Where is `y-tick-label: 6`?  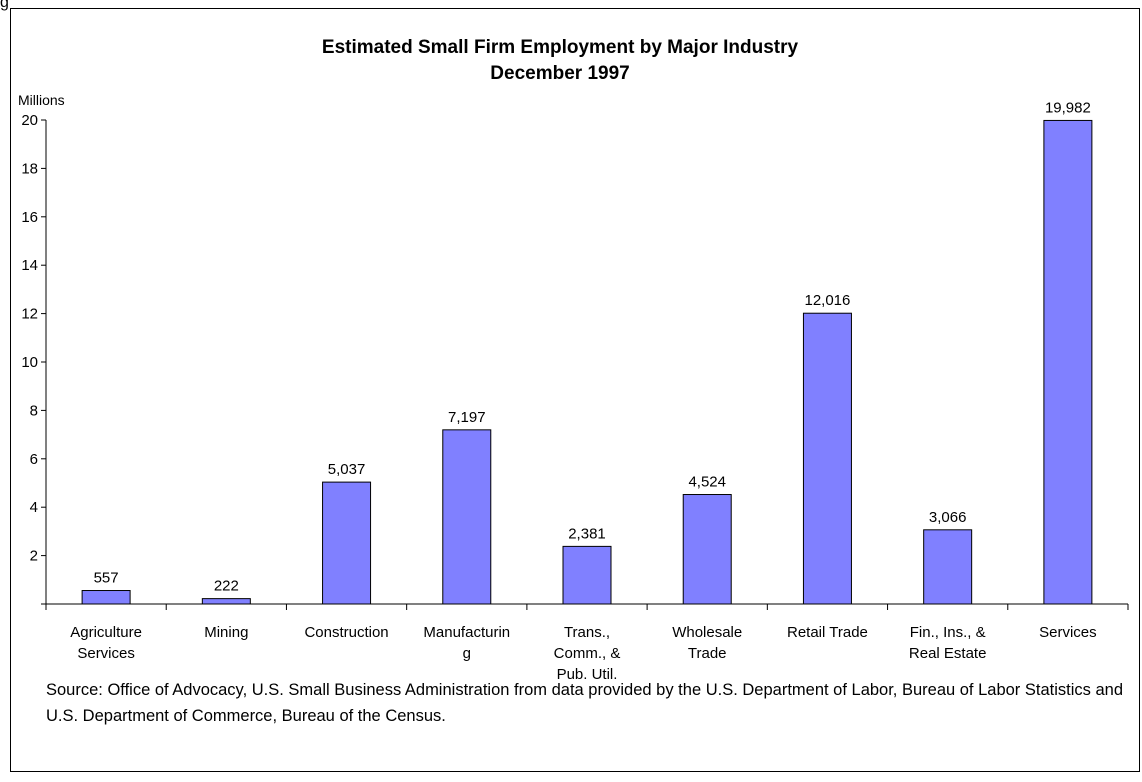
y-tick-label: 6 is located at coordinates (34, 459).